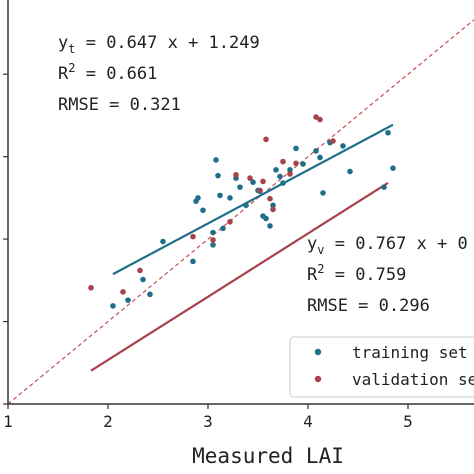 The image size is (474, 474). What do you see at coordinates (208, 421) in the screenshot?
I see `x-tick-label-3: 3` at bounding box center [208, 421].